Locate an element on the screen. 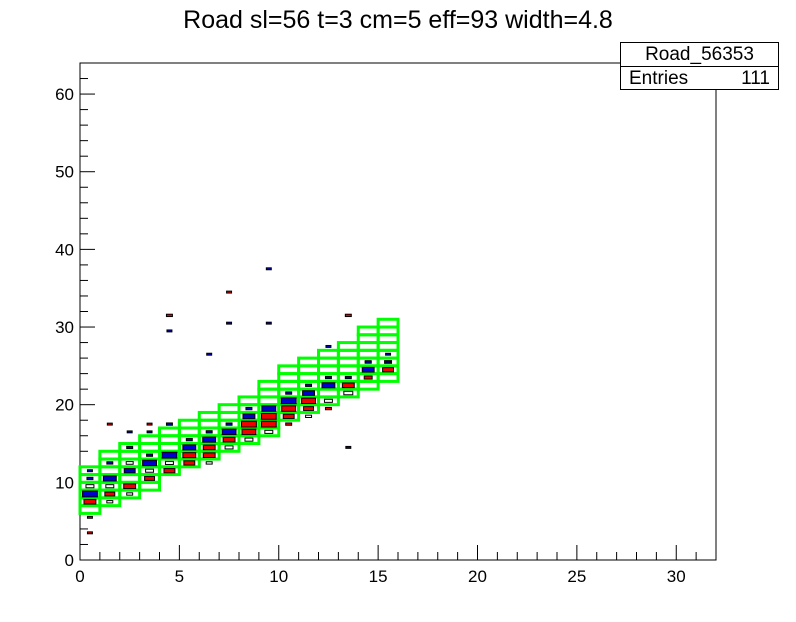  stats-entries-label: Entries is located at coordinates (659, 78).